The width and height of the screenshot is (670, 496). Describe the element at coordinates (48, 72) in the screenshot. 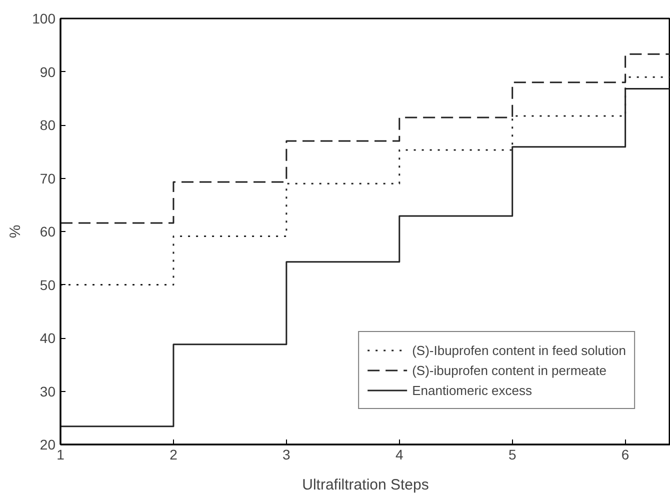

I see `y-tick-label: 90` at that location.